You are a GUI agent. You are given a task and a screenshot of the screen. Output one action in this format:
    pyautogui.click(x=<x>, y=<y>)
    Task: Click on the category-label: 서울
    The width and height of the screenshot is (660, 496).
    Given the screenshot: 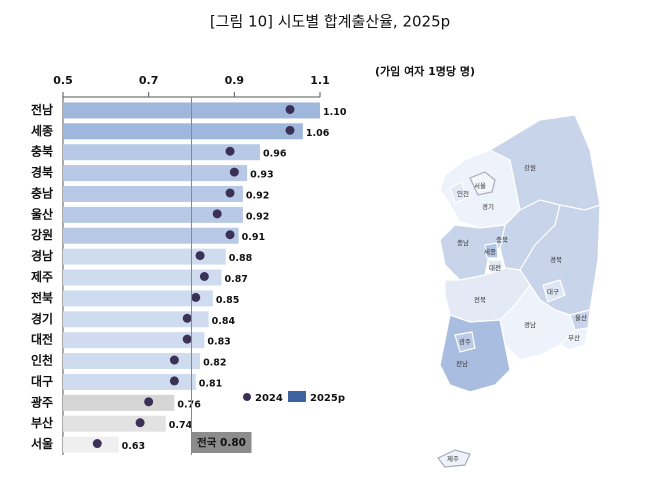 What is the action you would take?
    pyautogui.click(x=42, y=443)
    